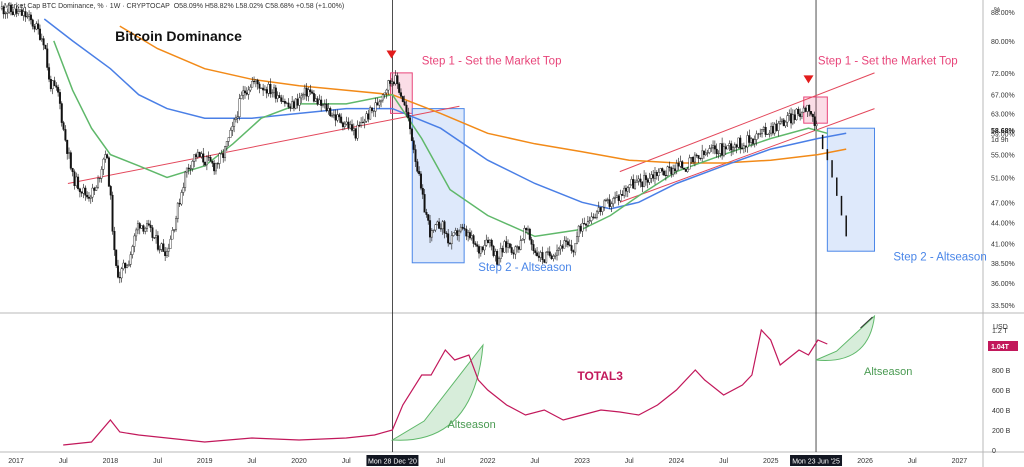 Image resolution: width=1024 pixels, height=467 pixels. Describe the element at coordinates (1003, 156) in the screenshot. I see `y-tick-label: 55.00%` at that location.